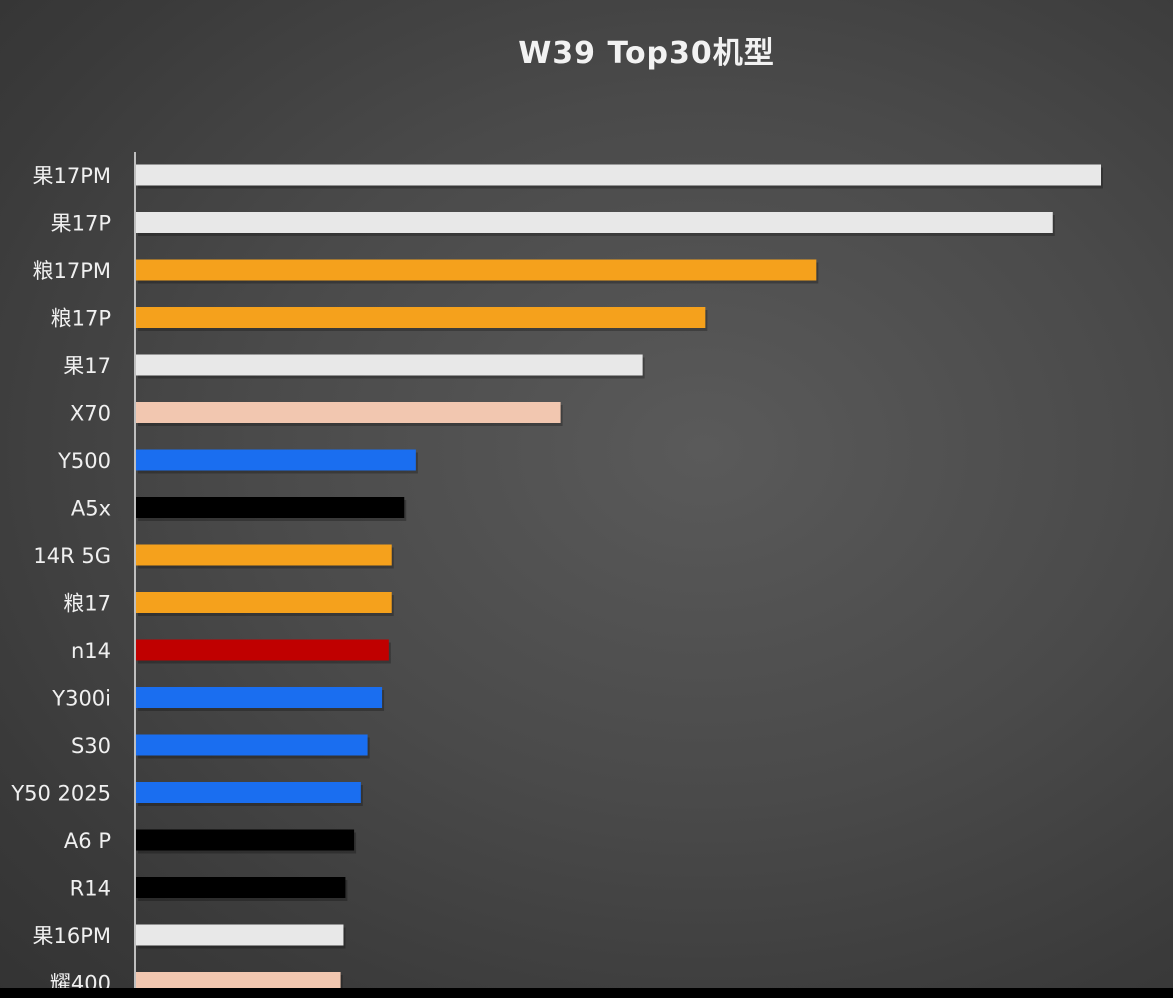 The height and width of the screenshot is (998, 1173). What do you see at coordinates (71, 271) in the screenshot?
I see `category-label: 粮17PM` at bounding box center [71, 271].